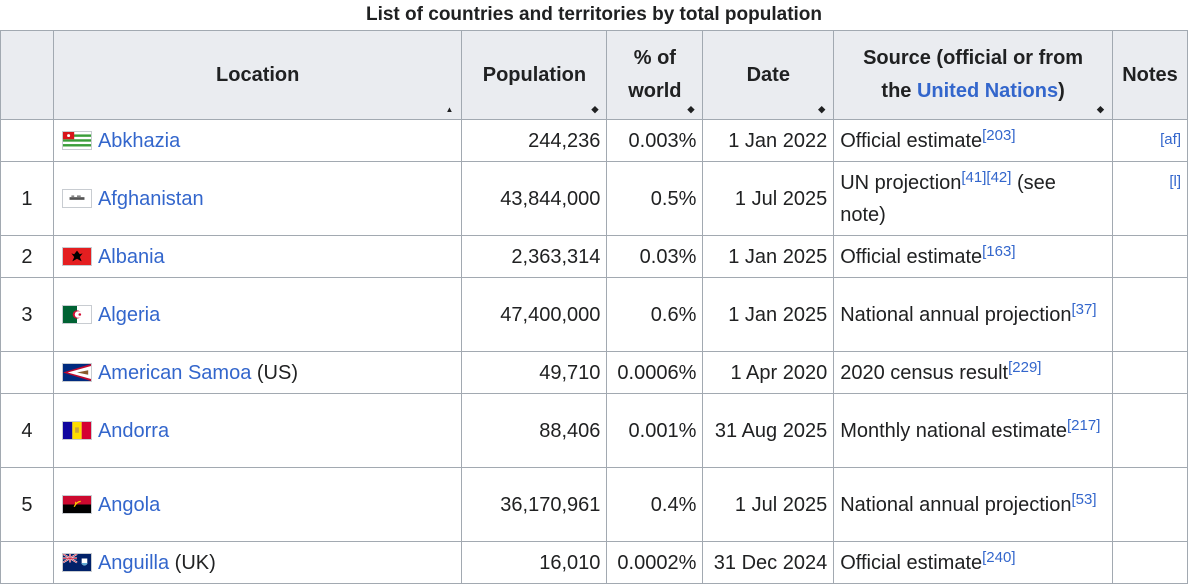  What do you see at coordinates (534, 372) in the screenshot?
I see `population-cell: 49,710` at bounding box center [534, 372].